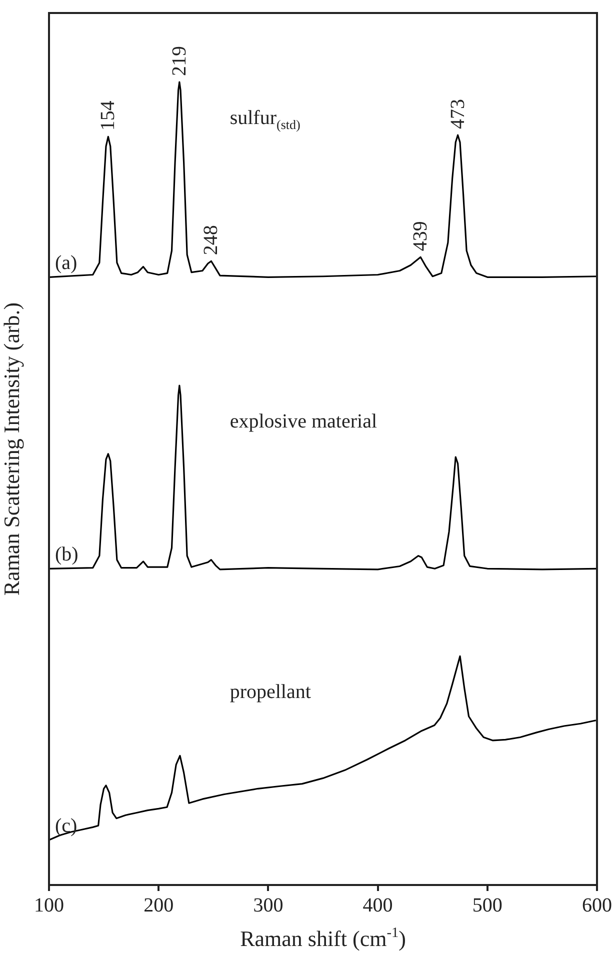  I want to click on annotation: explosive material, so click(304, 421).